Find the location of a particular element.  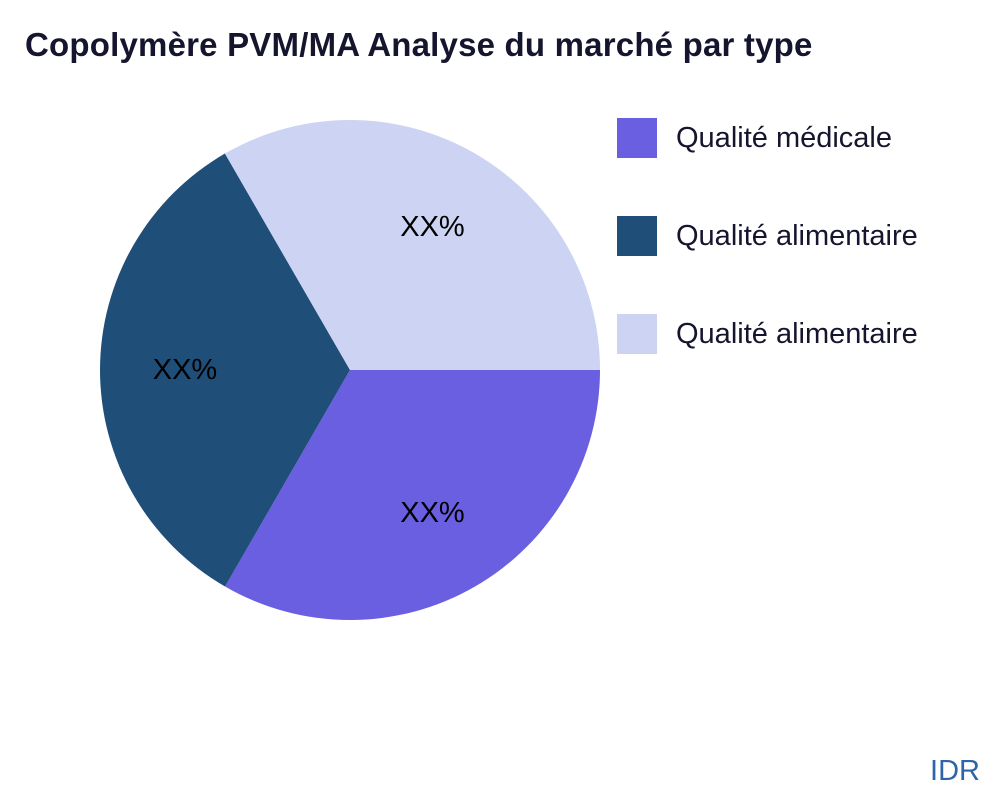

legend-item: Qualité médicale is located at coordinates (767, 138).